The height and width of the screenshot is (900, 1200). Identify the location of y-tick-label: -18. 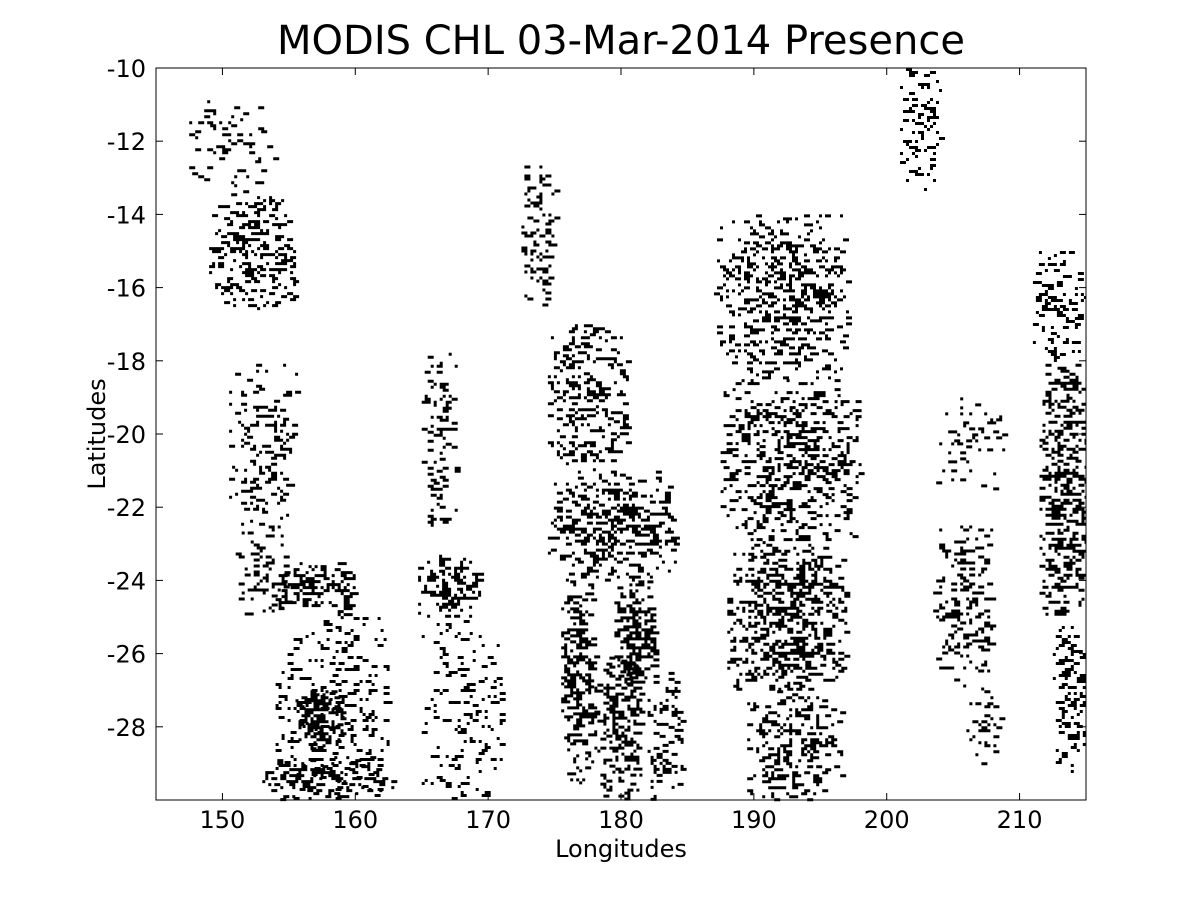
(126, 362).